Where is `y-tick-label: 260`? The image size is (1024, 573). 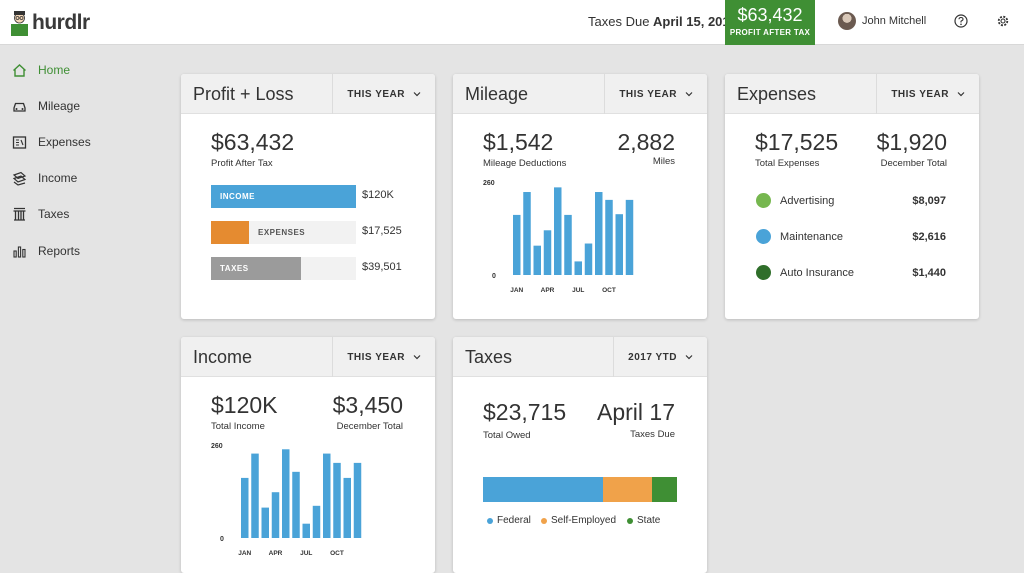
y-tick-label: 260 is located at coordinates (217, 446).